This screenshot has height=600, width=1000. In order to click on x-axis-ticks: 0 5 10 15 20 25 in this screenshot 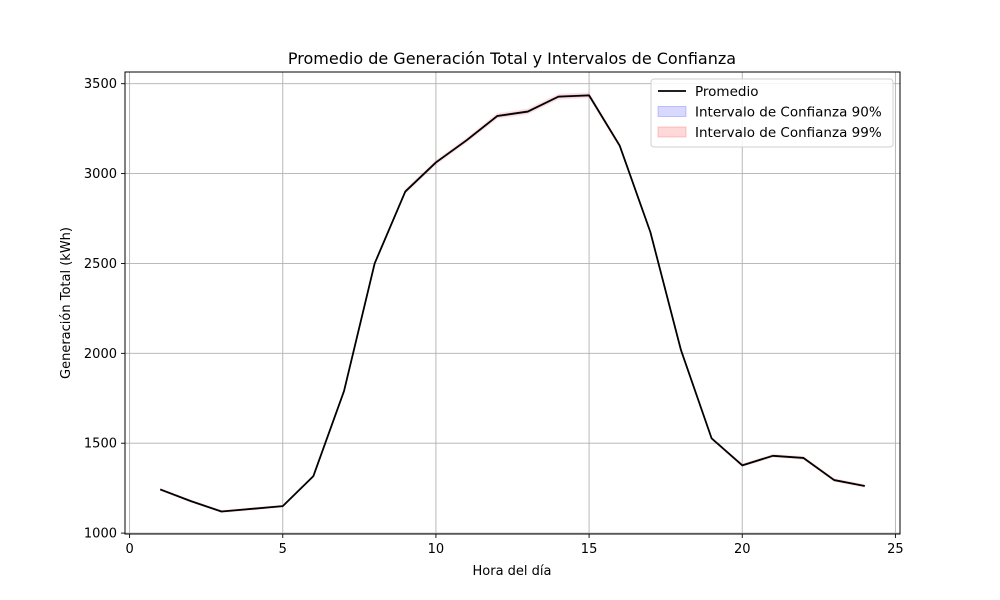, I will do `click(514, 545)`.